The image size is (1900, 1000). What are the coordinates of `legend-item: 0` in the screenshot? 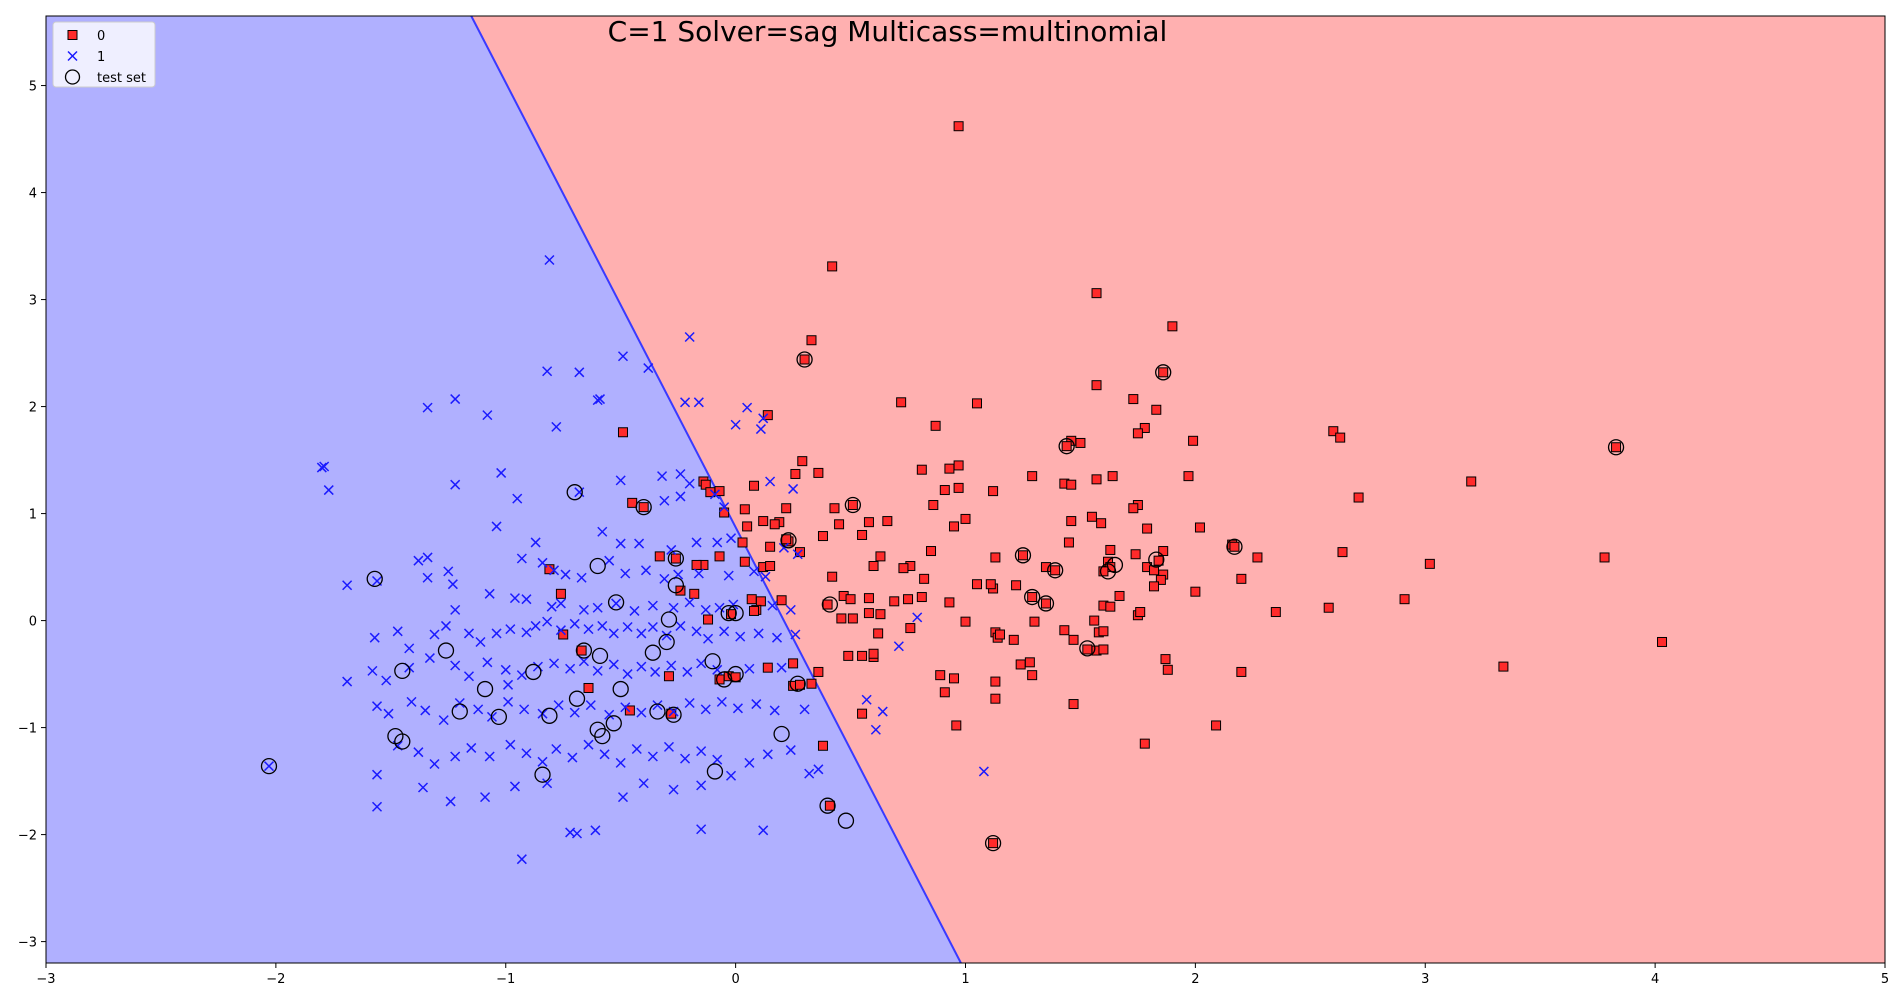 It's located at (86, 36).